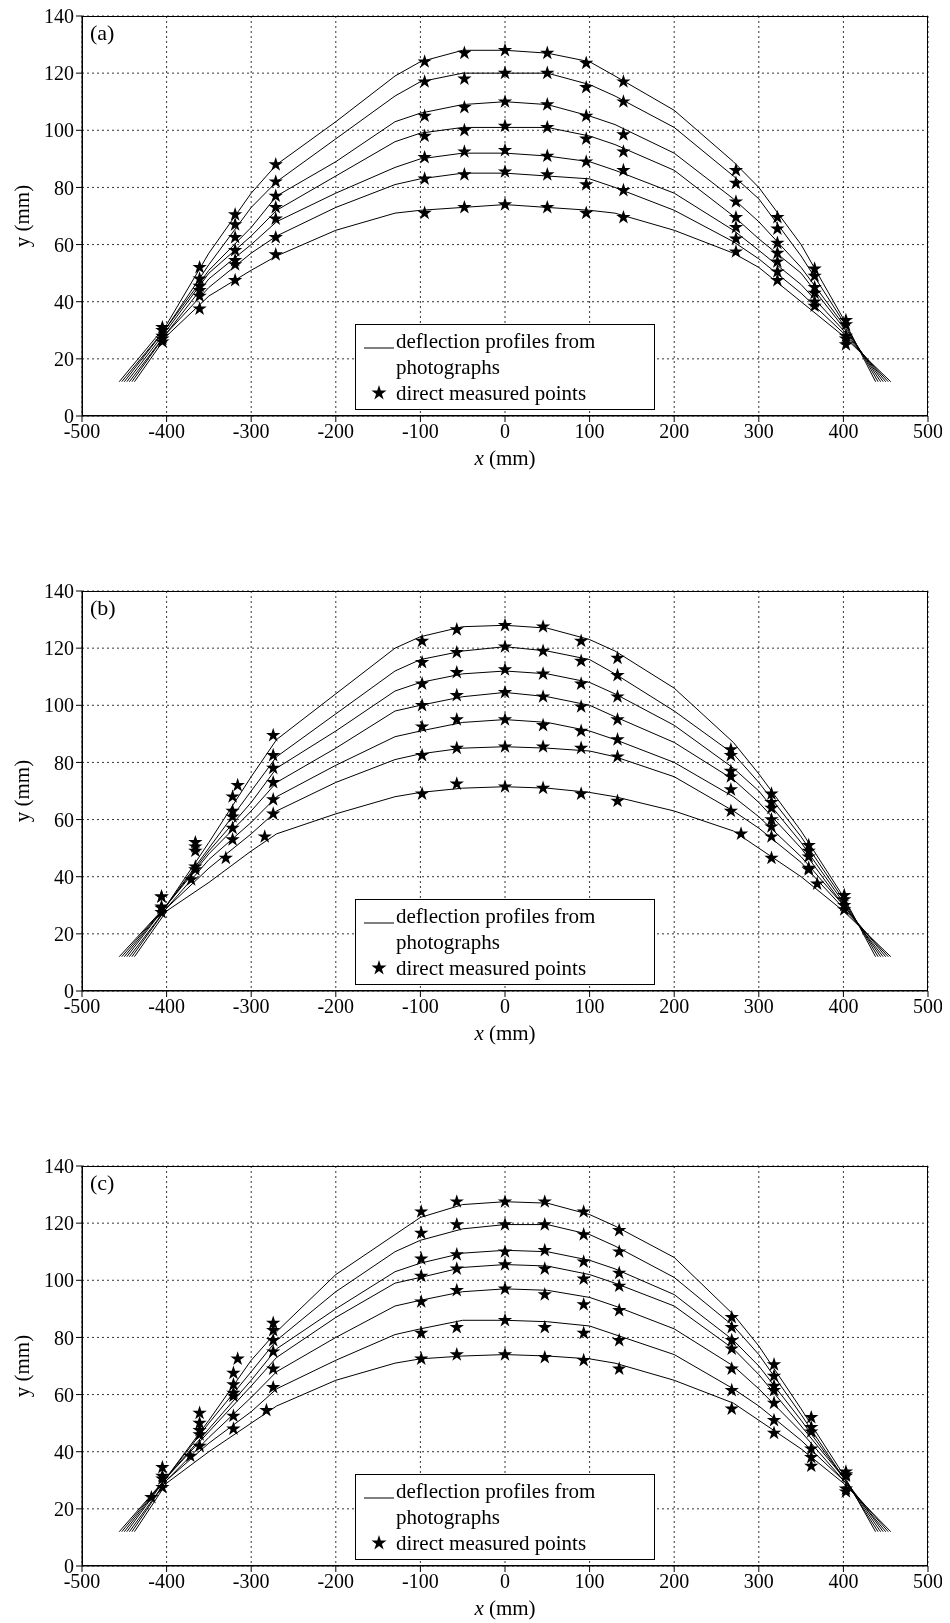 The image size is (950, 1623). Describe the element at coordinates (103, 608) in the screenshot. I see `chart-title: (b)` at that location.